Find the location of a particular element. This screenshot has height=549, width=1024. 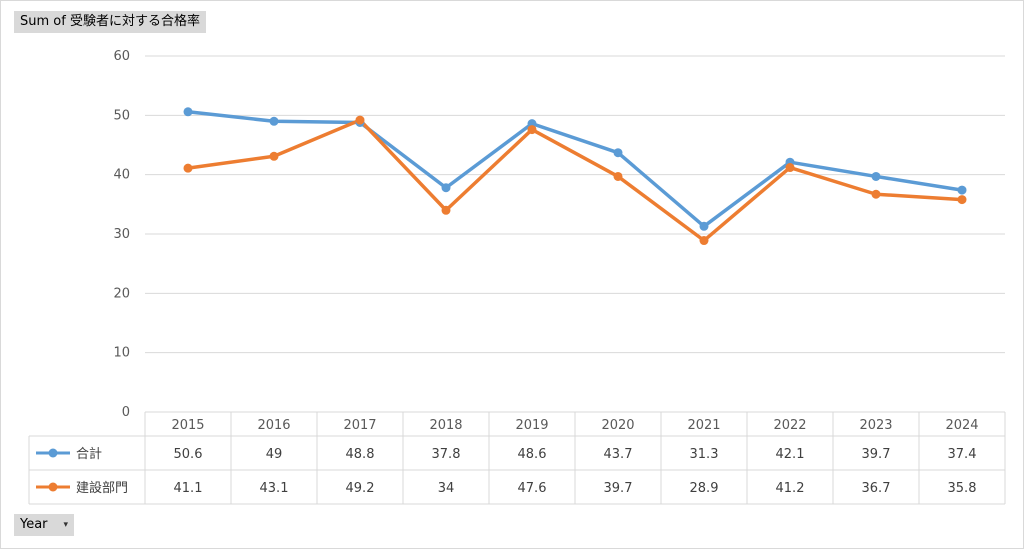

data-table-value: 43.7 is located at coordinates (618, 454).